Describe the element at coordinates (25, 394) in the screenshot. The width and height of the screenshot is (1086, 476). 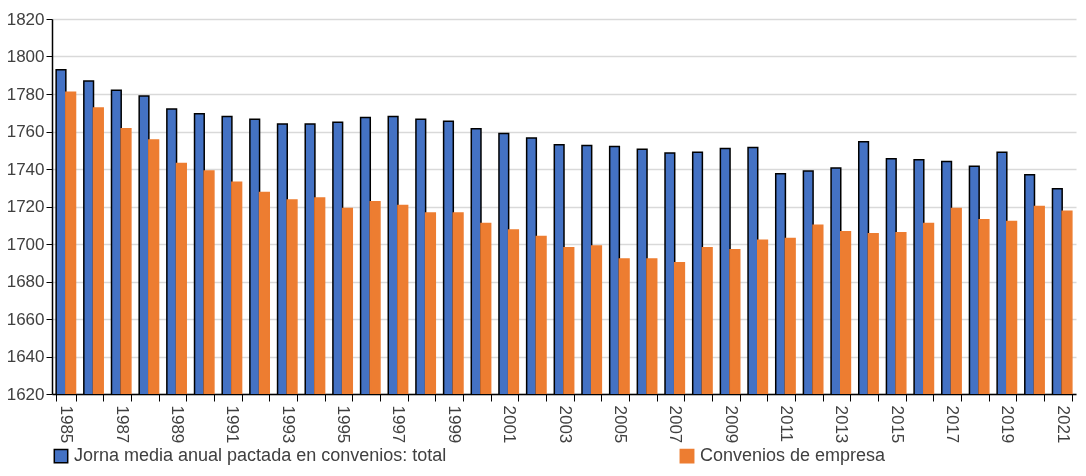
I see `y-tick-label: 1620` at that location.